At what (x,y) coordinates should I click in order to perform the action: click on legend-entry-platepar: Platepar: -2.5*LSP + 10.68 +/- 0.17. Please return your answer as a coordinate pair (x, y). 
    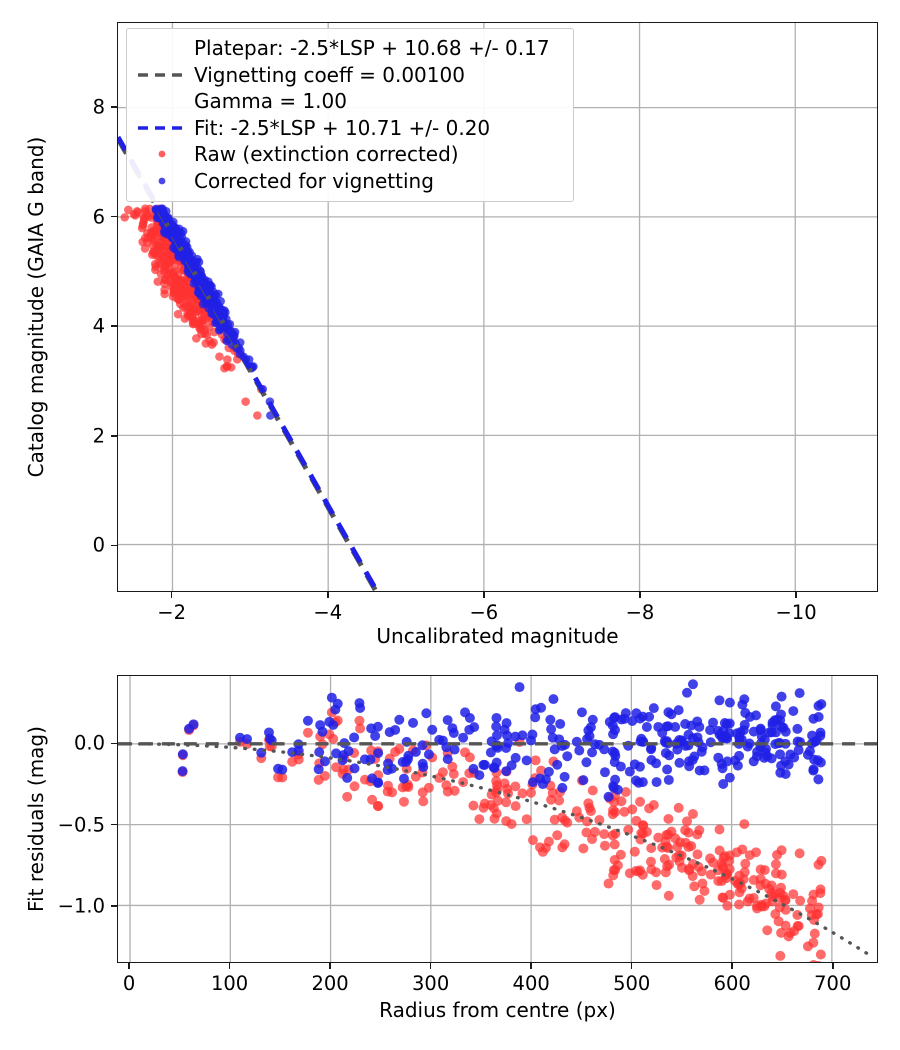
    Looking at the image, I should click on (350, 48).